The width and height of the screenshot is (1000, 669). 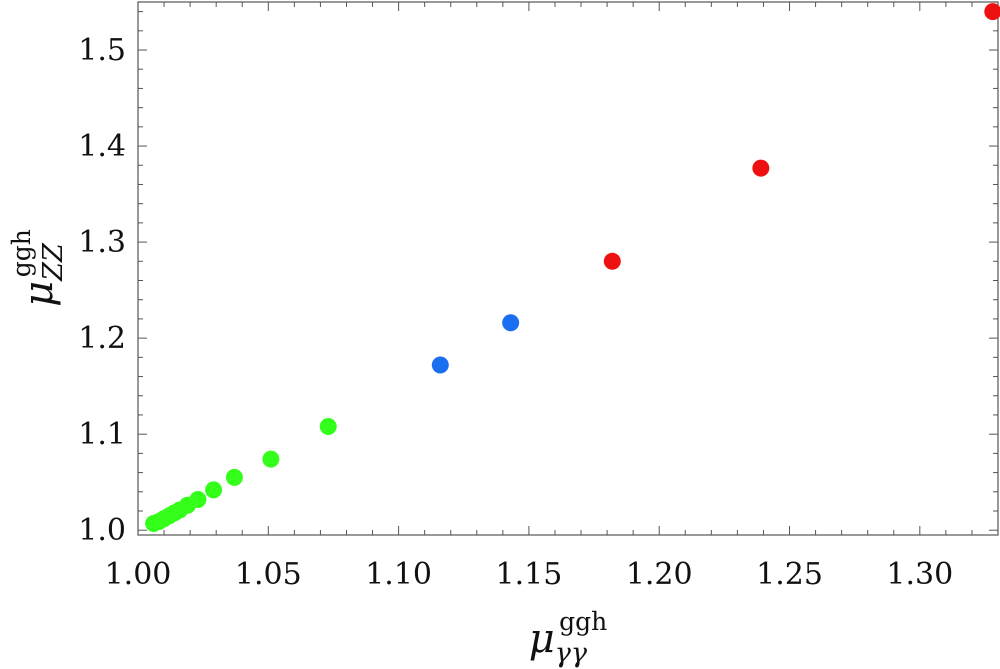 I want to click on x-axis-symbol: μ, so click(x=542, y=639).